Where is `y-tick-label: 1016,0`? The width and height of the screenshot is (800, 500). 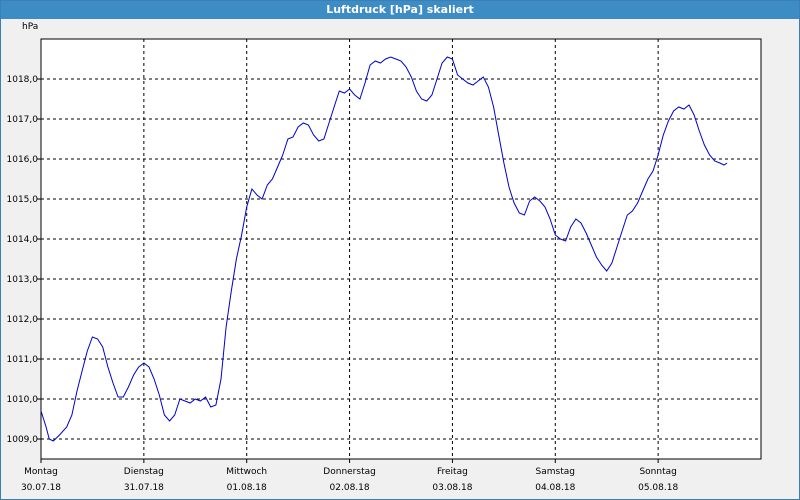 y-tick-label: 1016,0 is located at coordinates (23, 160).